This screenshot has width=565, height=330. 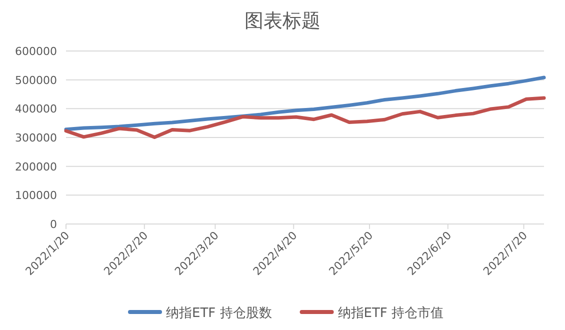 I want to click on y-tick-label: 100000, so click(x=36, y=195).